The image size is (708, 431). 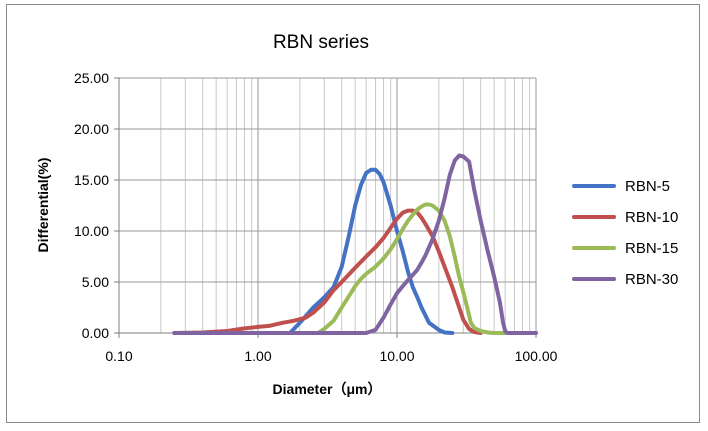 What do you see at coordinates (396, 356) in the screenshot?
I see `x-tick-label: 10.00` at bounding box center [396, 356].